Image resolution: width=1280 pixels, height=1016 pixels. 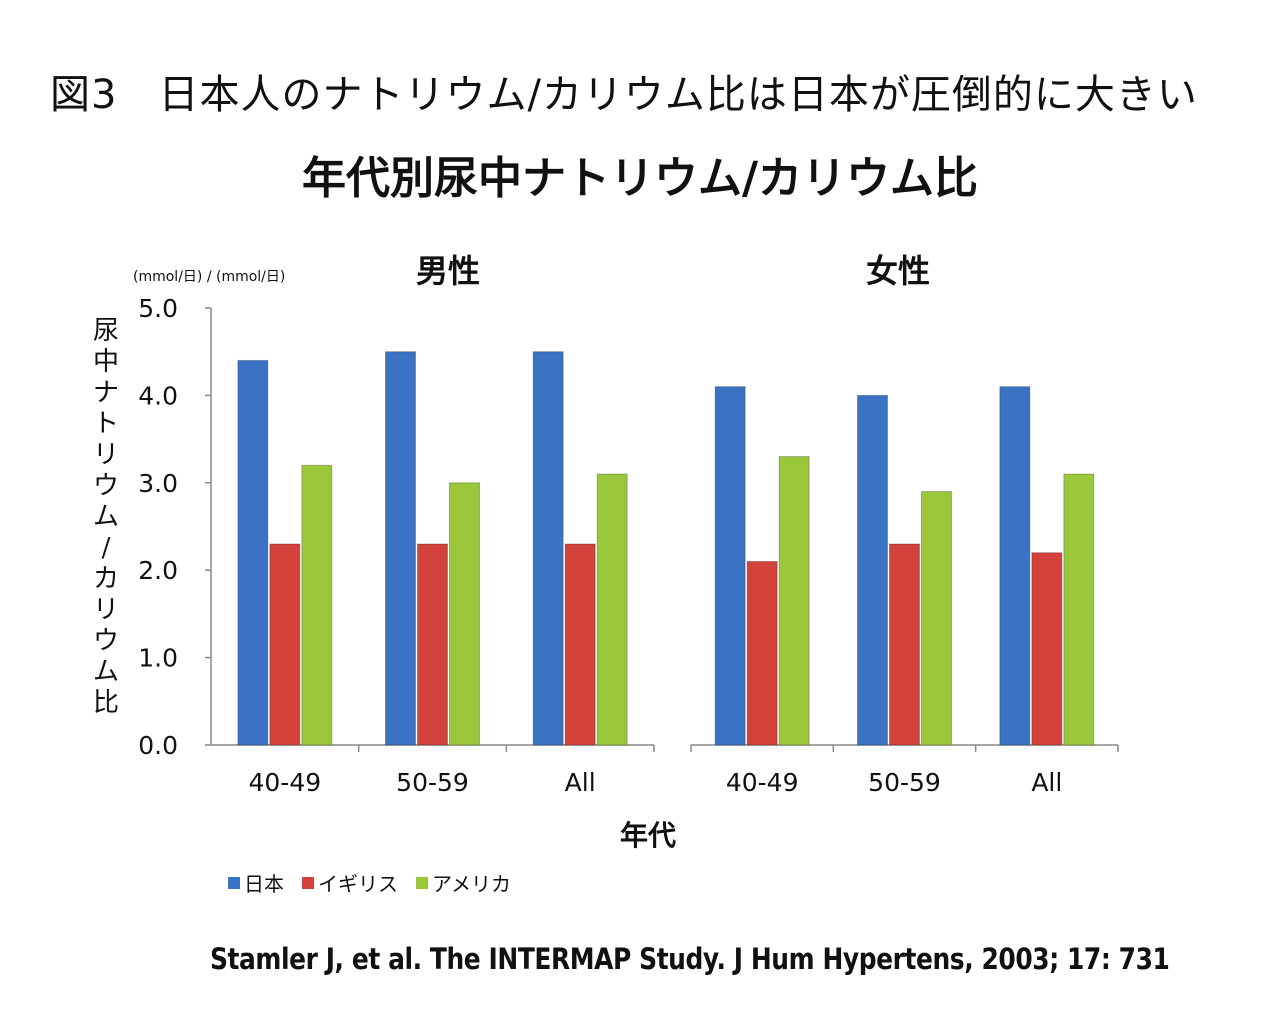 I want to click on y-tick-label: 4.0, so click(x=158, y=395).